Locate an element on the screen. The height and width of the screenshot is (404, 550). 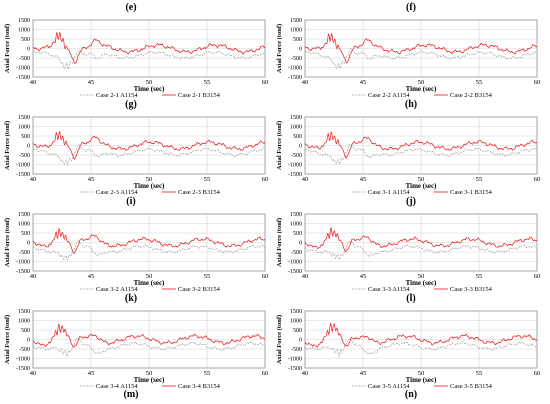
legend-label: Case 3-3 B3154 is located at coordinates (471, 289).